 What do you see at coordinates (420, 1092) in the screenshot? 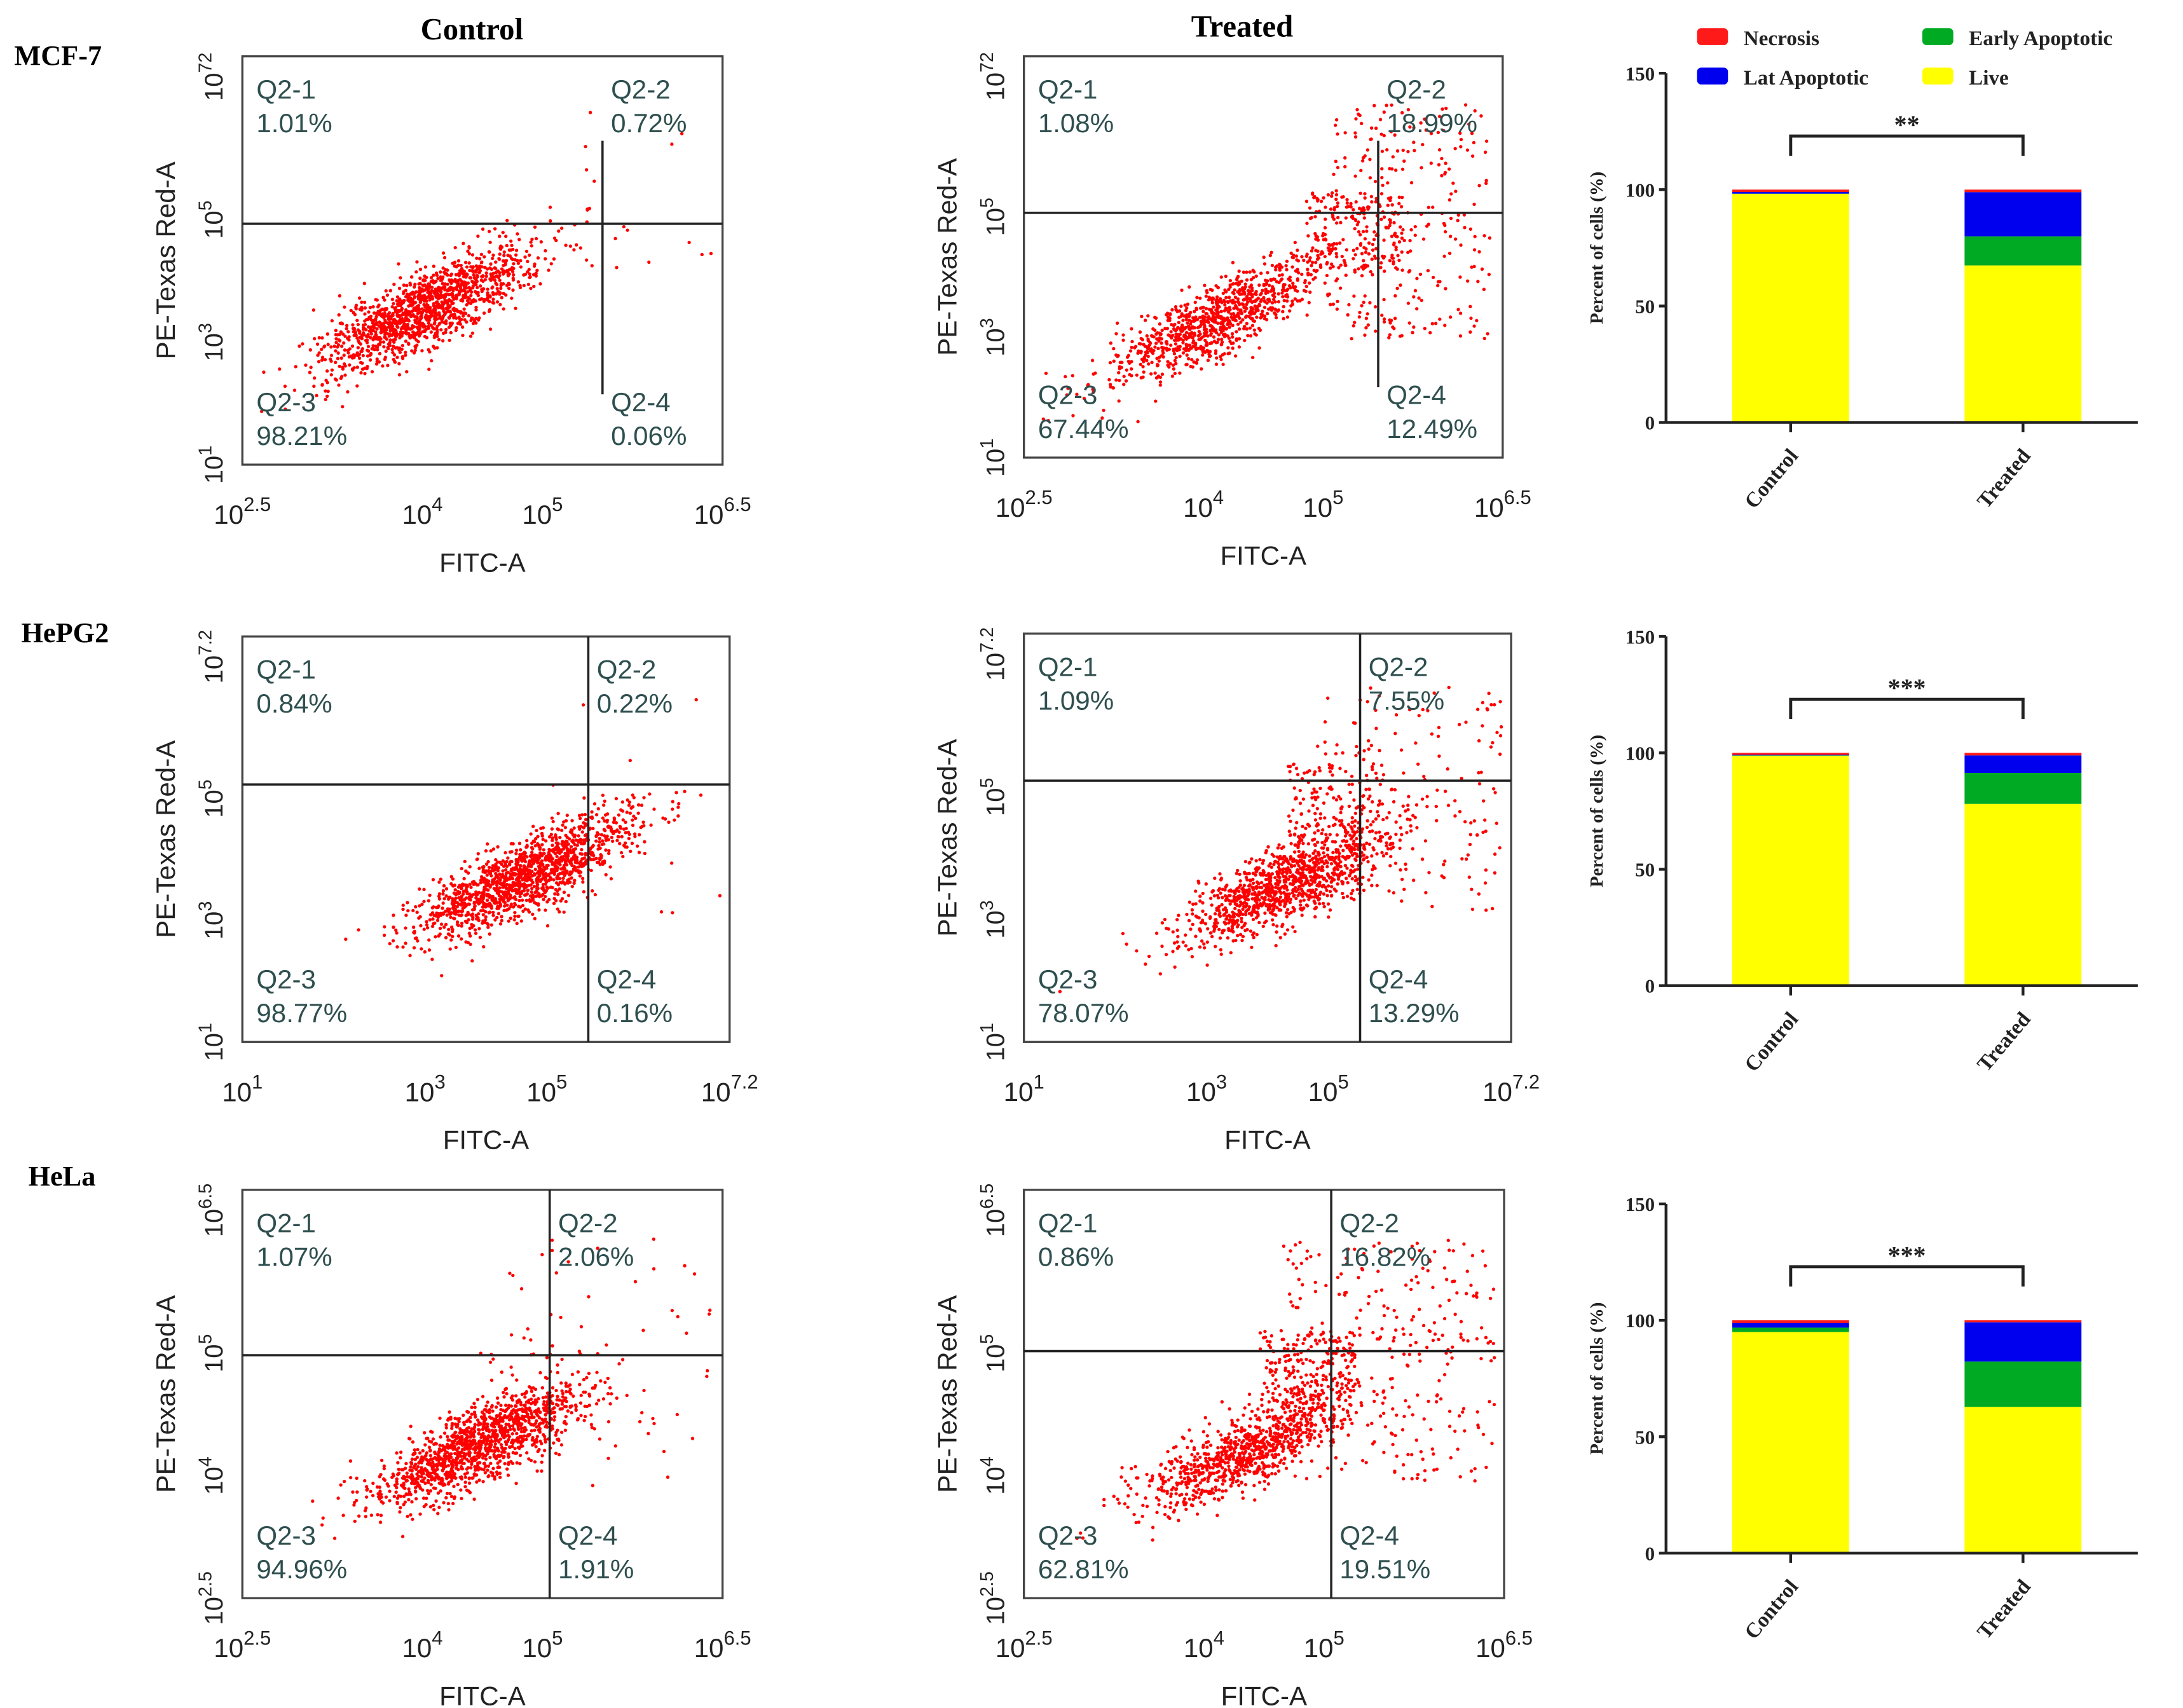
I see `tick-base: 10` at bounding box center [420, 1092].